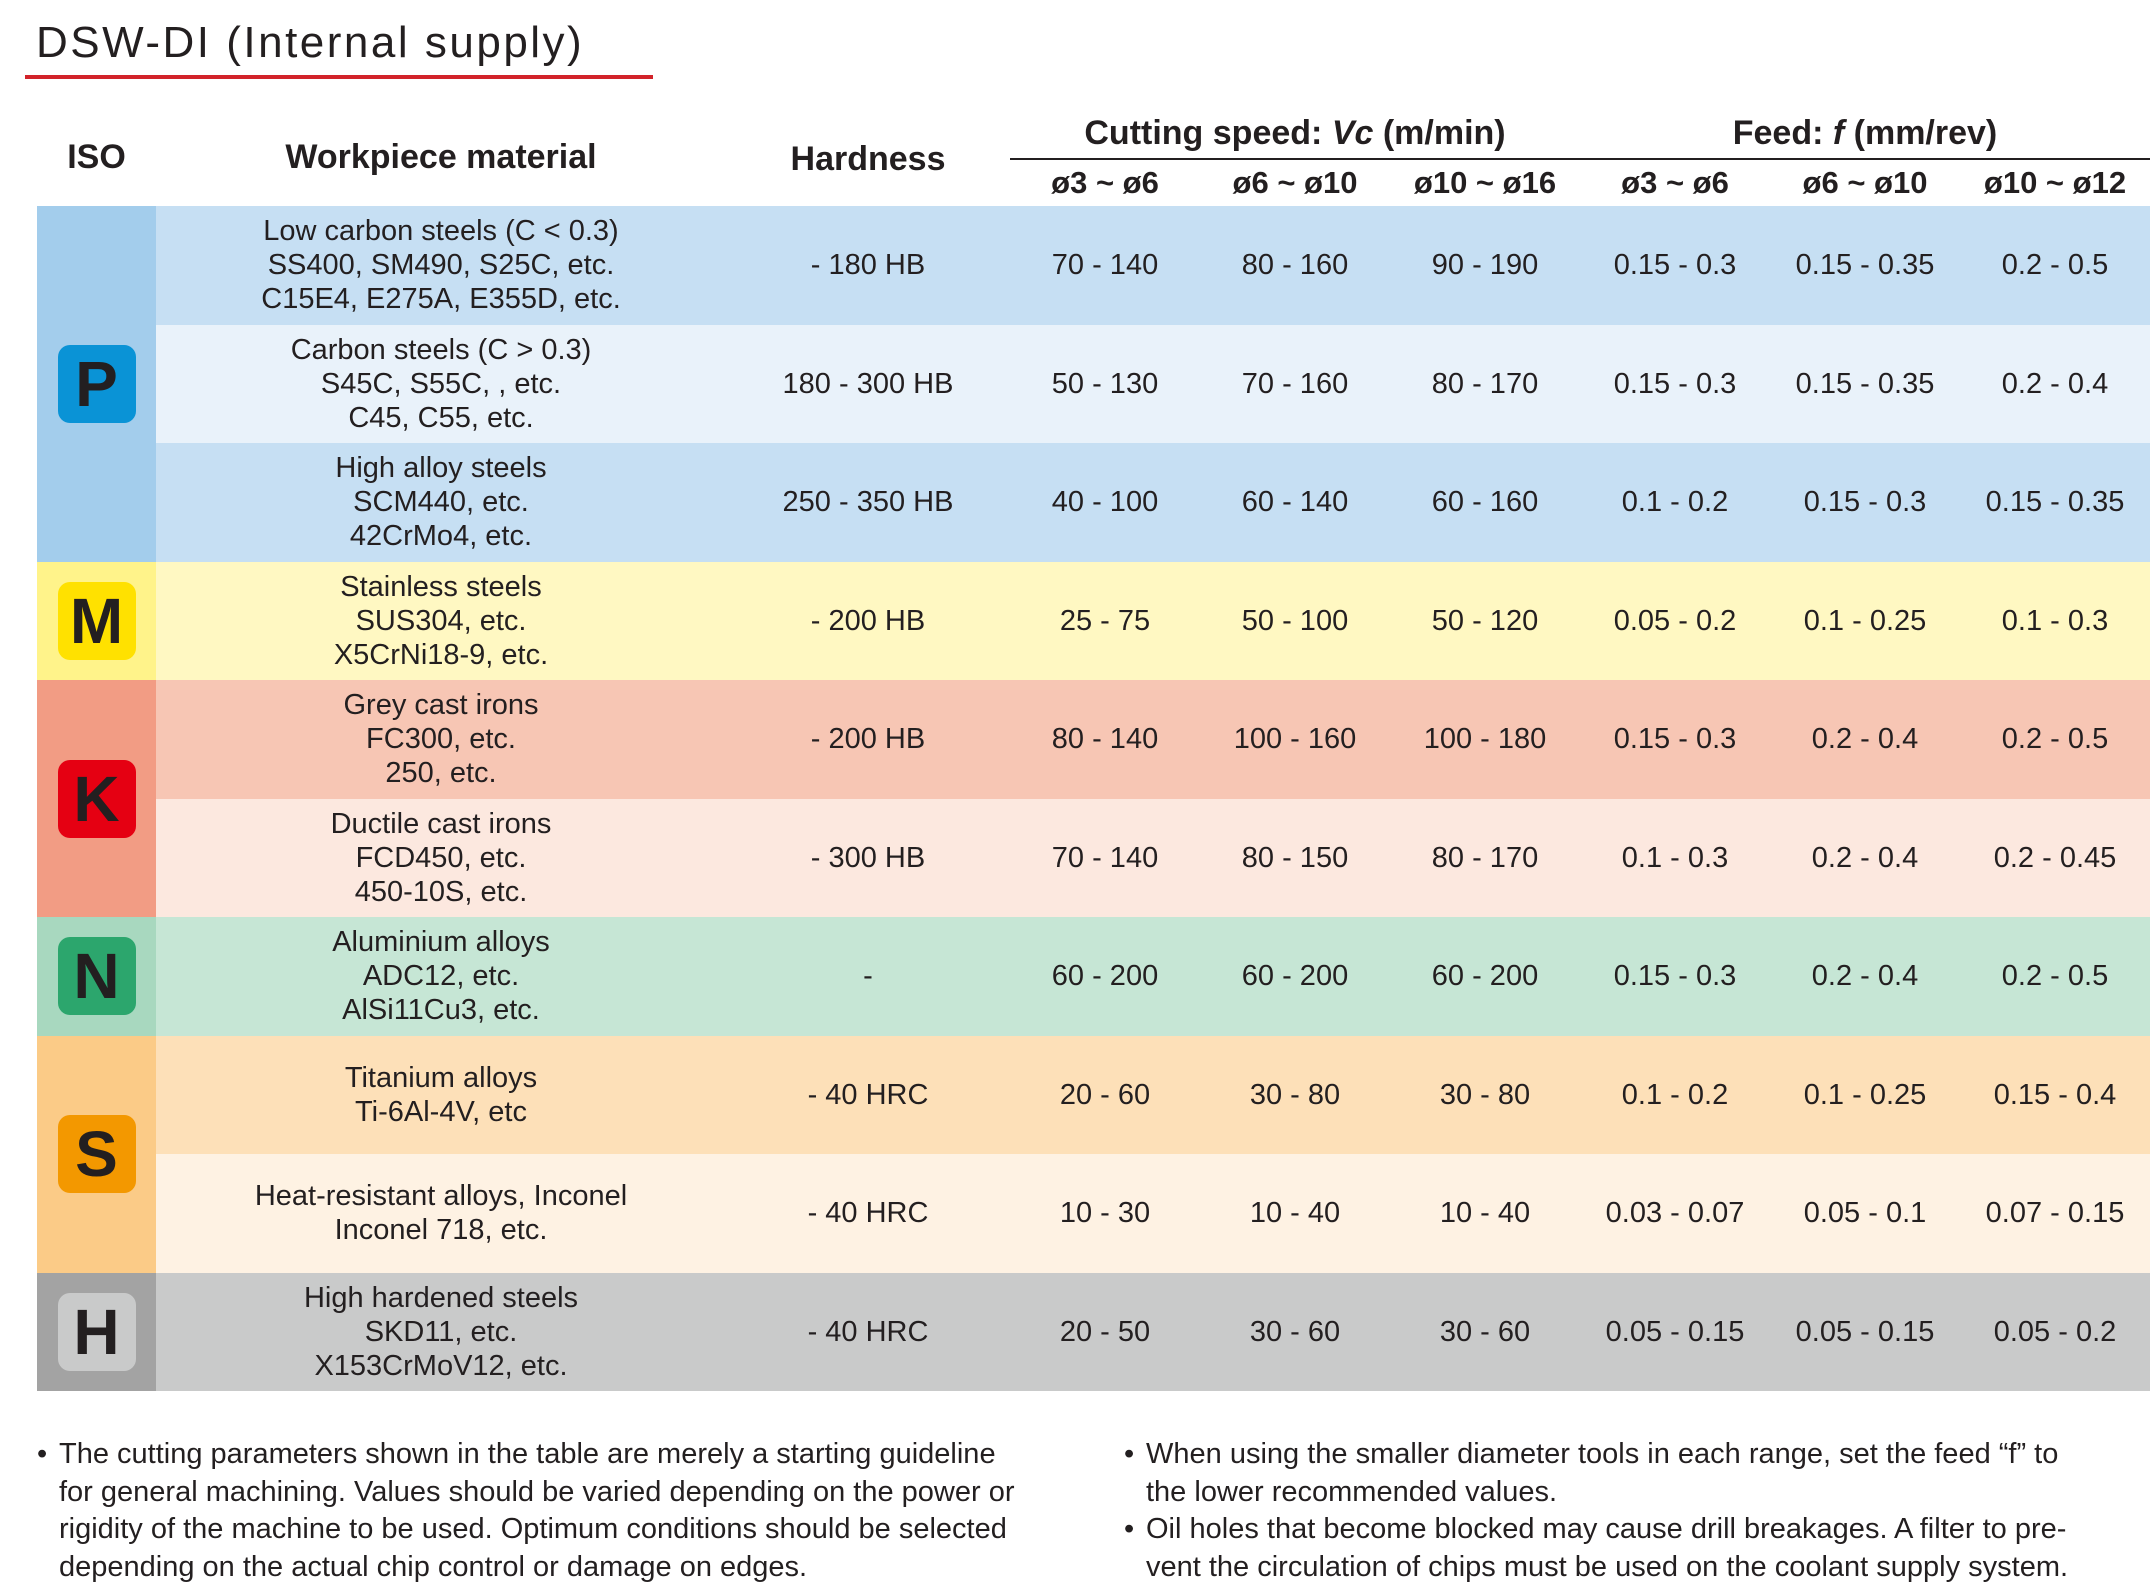 The height and width of the screenshot is (1586, 2152). Describe the element at coordinates (868, 384) in the screenshot. I see `hardness-cell: 180 - 300 HB` at that location.